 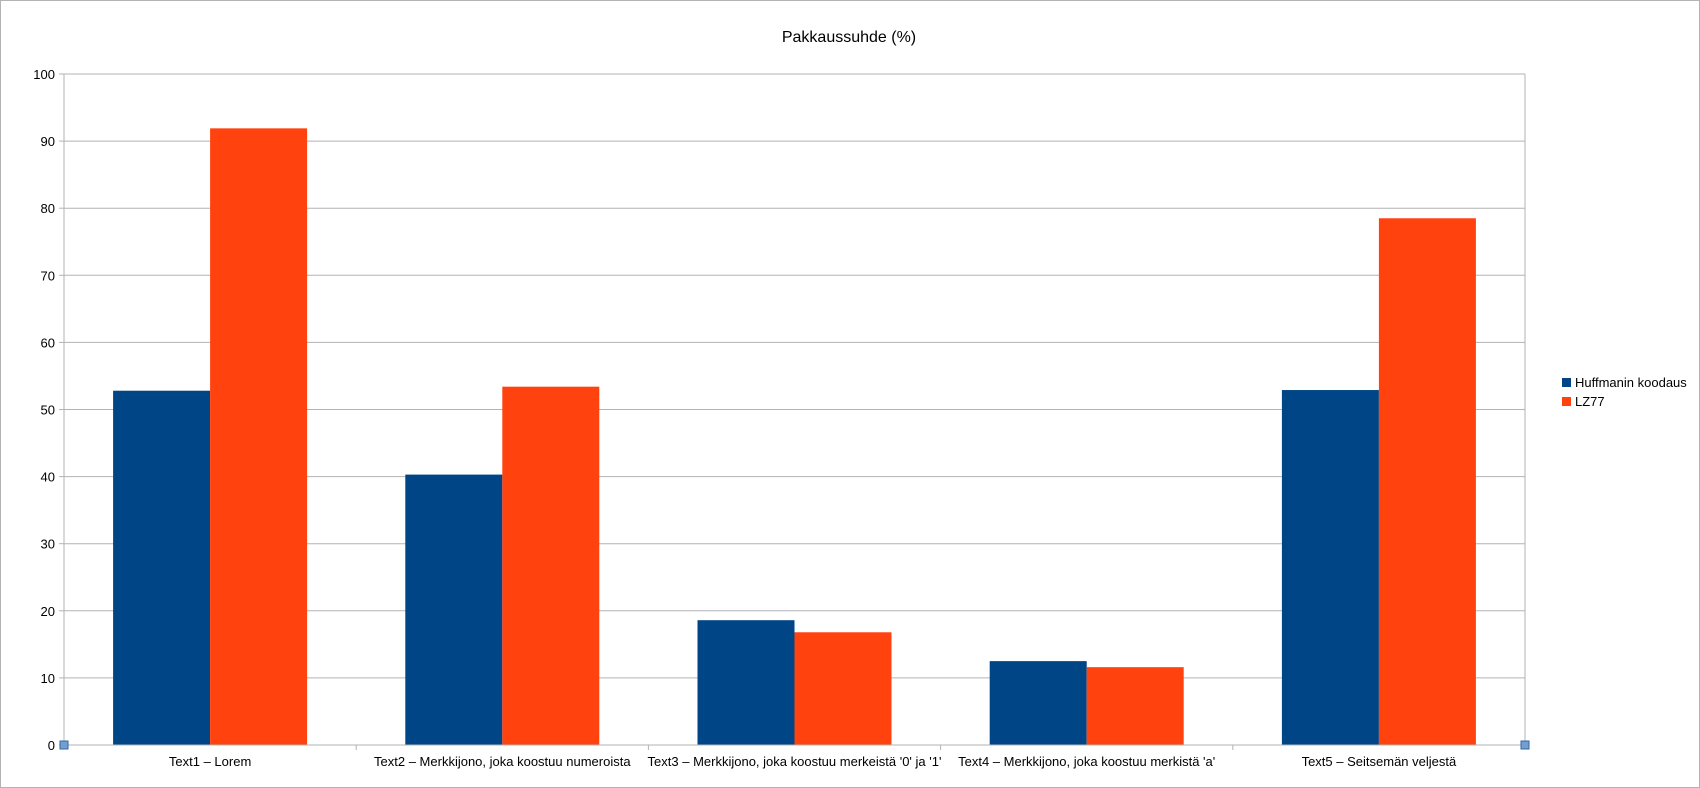 What do you see at coordinates (48, 678) in the screenshot?
I see `y-tick-label: 10` at bounding box center [48, 678].